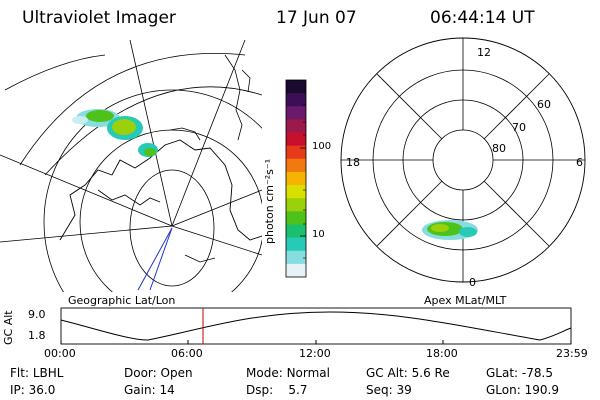 The image size is (600, 400). I want to click on glat-value: -78.5, so click(537, 373).